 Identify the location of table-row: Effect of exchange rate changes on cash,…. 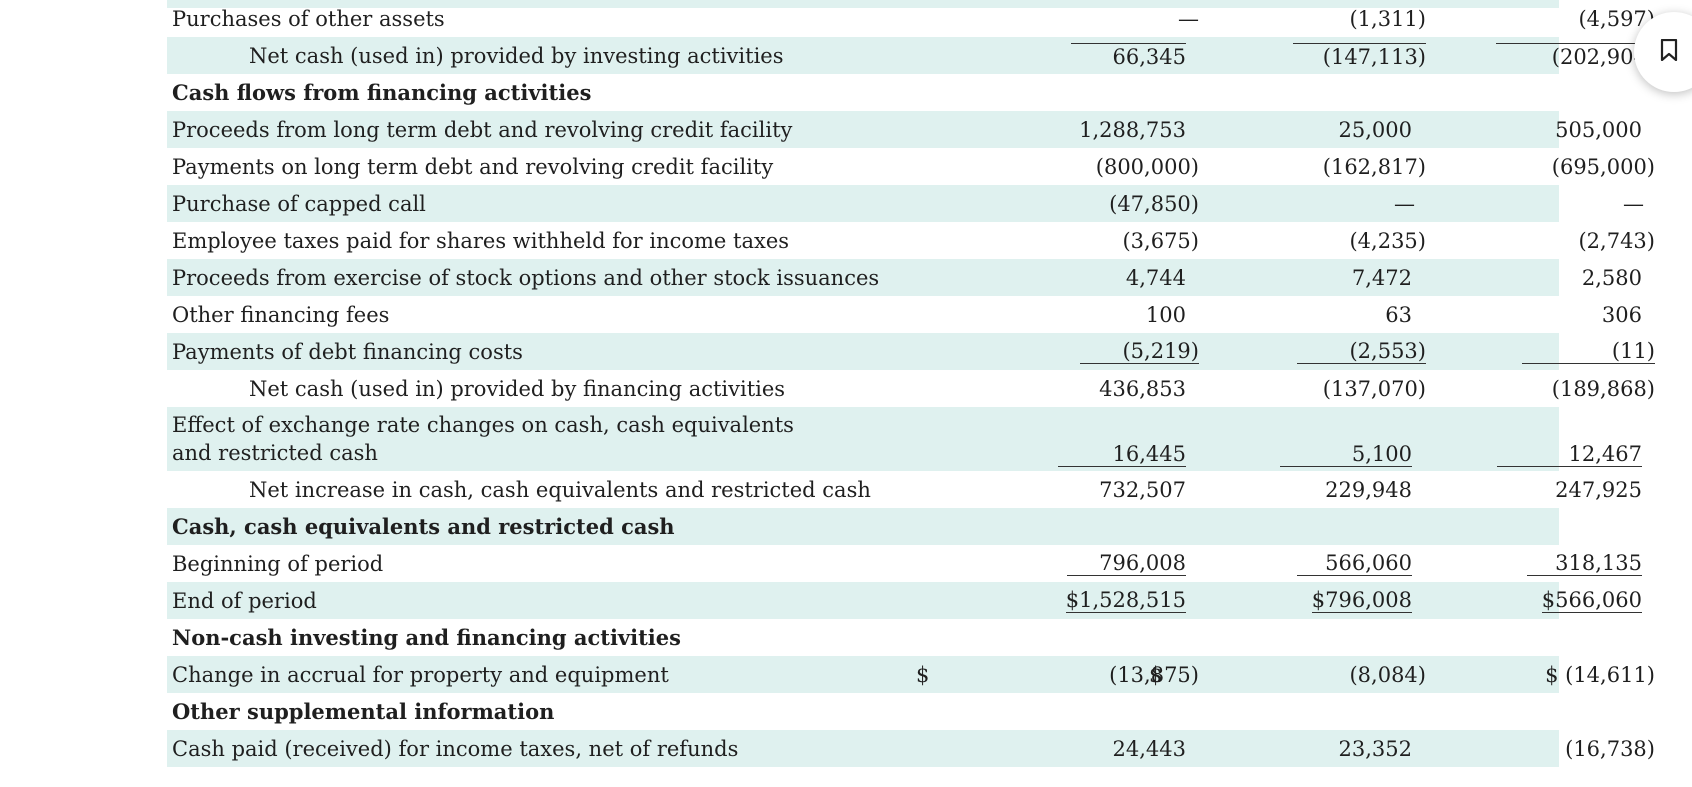
(904, 439).